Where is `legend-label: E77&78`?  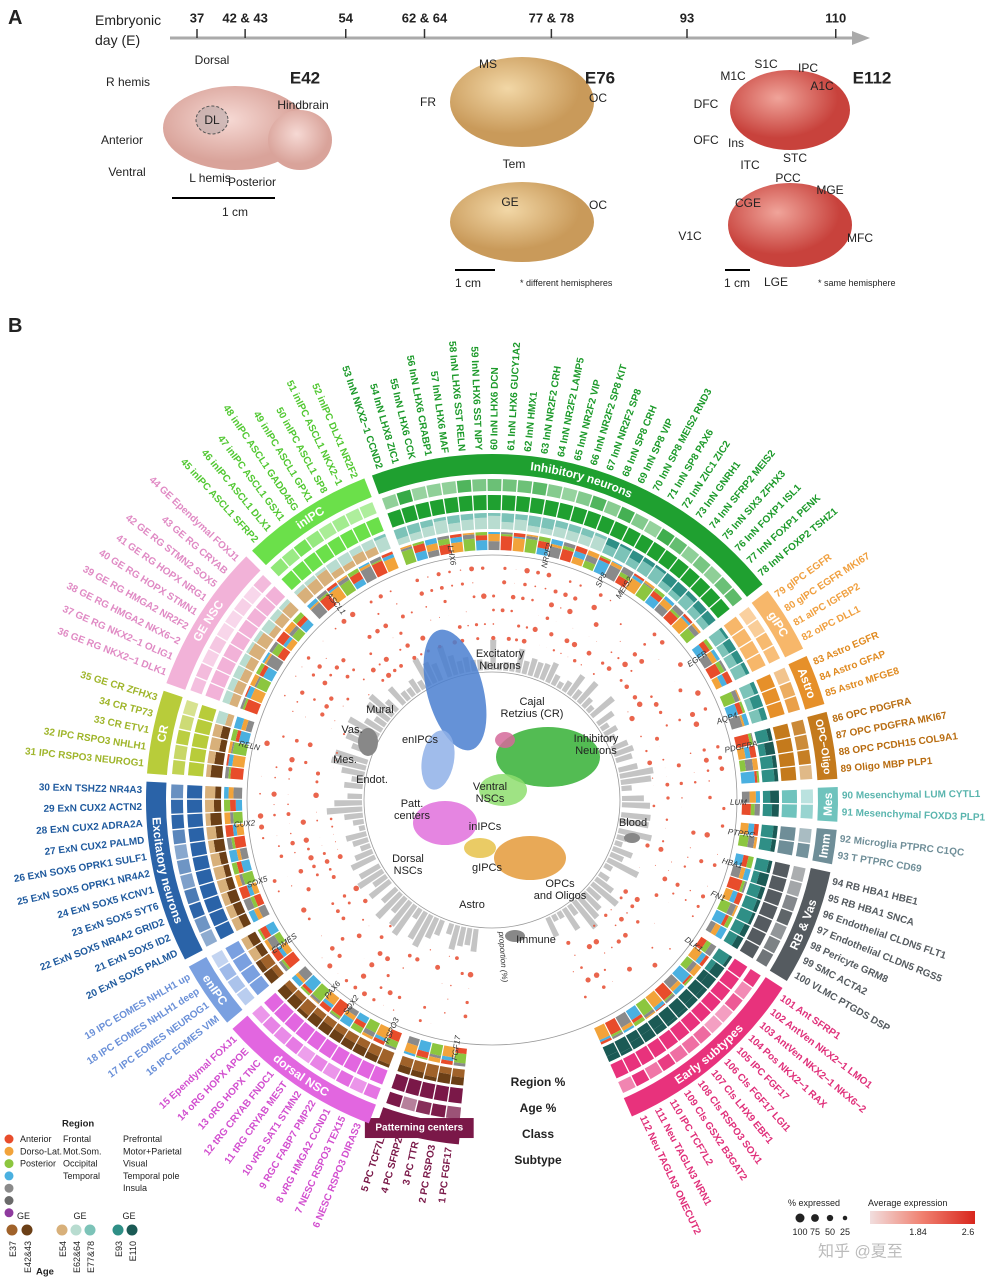 legend-label: E77&78 is located at coordinates (91, 1257).